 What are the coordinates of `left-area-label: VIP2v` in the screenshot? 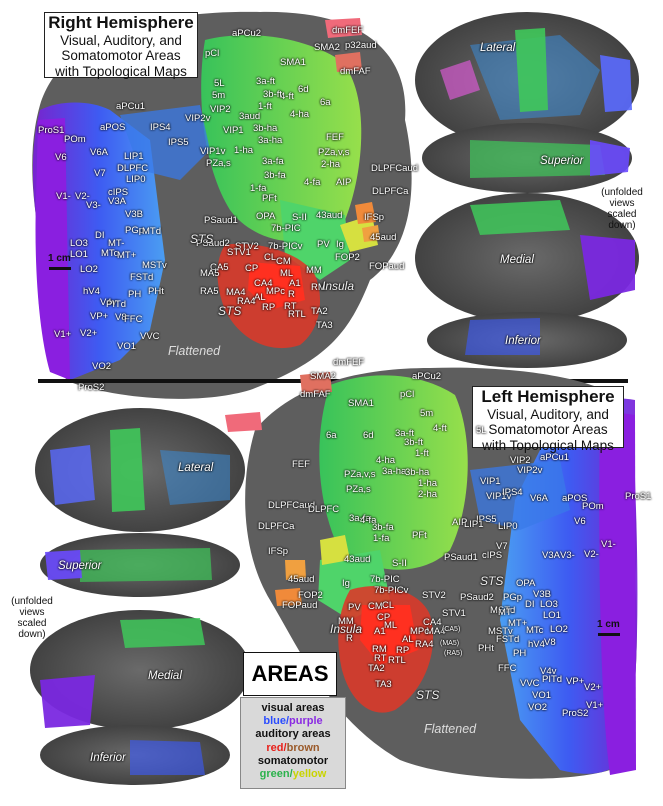 It's located at (530, 470).